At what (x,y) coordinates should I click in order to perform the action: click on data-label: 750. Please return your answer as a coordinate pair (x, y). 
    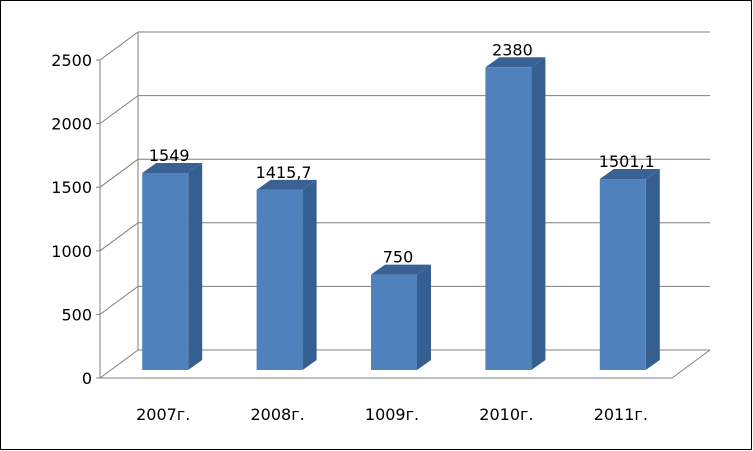
    Looking at the image, I should click on (398, 257).